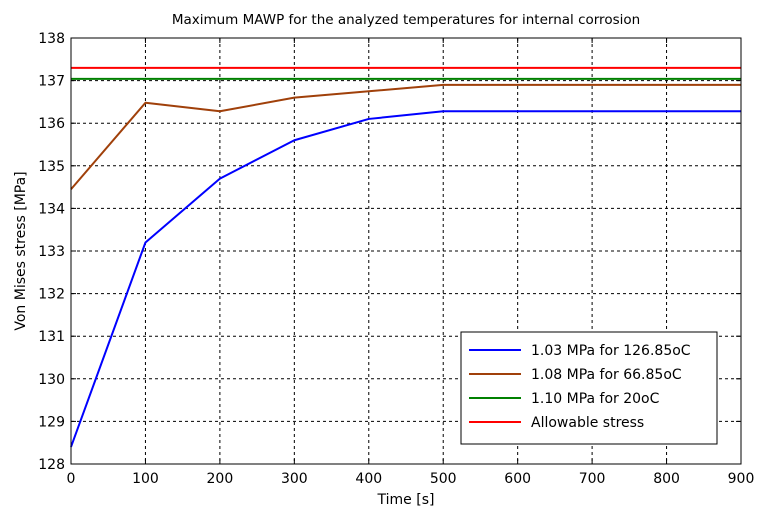  I want to click on legend-label: 1.03 MPa for 126.85oC, so click(611, 351).